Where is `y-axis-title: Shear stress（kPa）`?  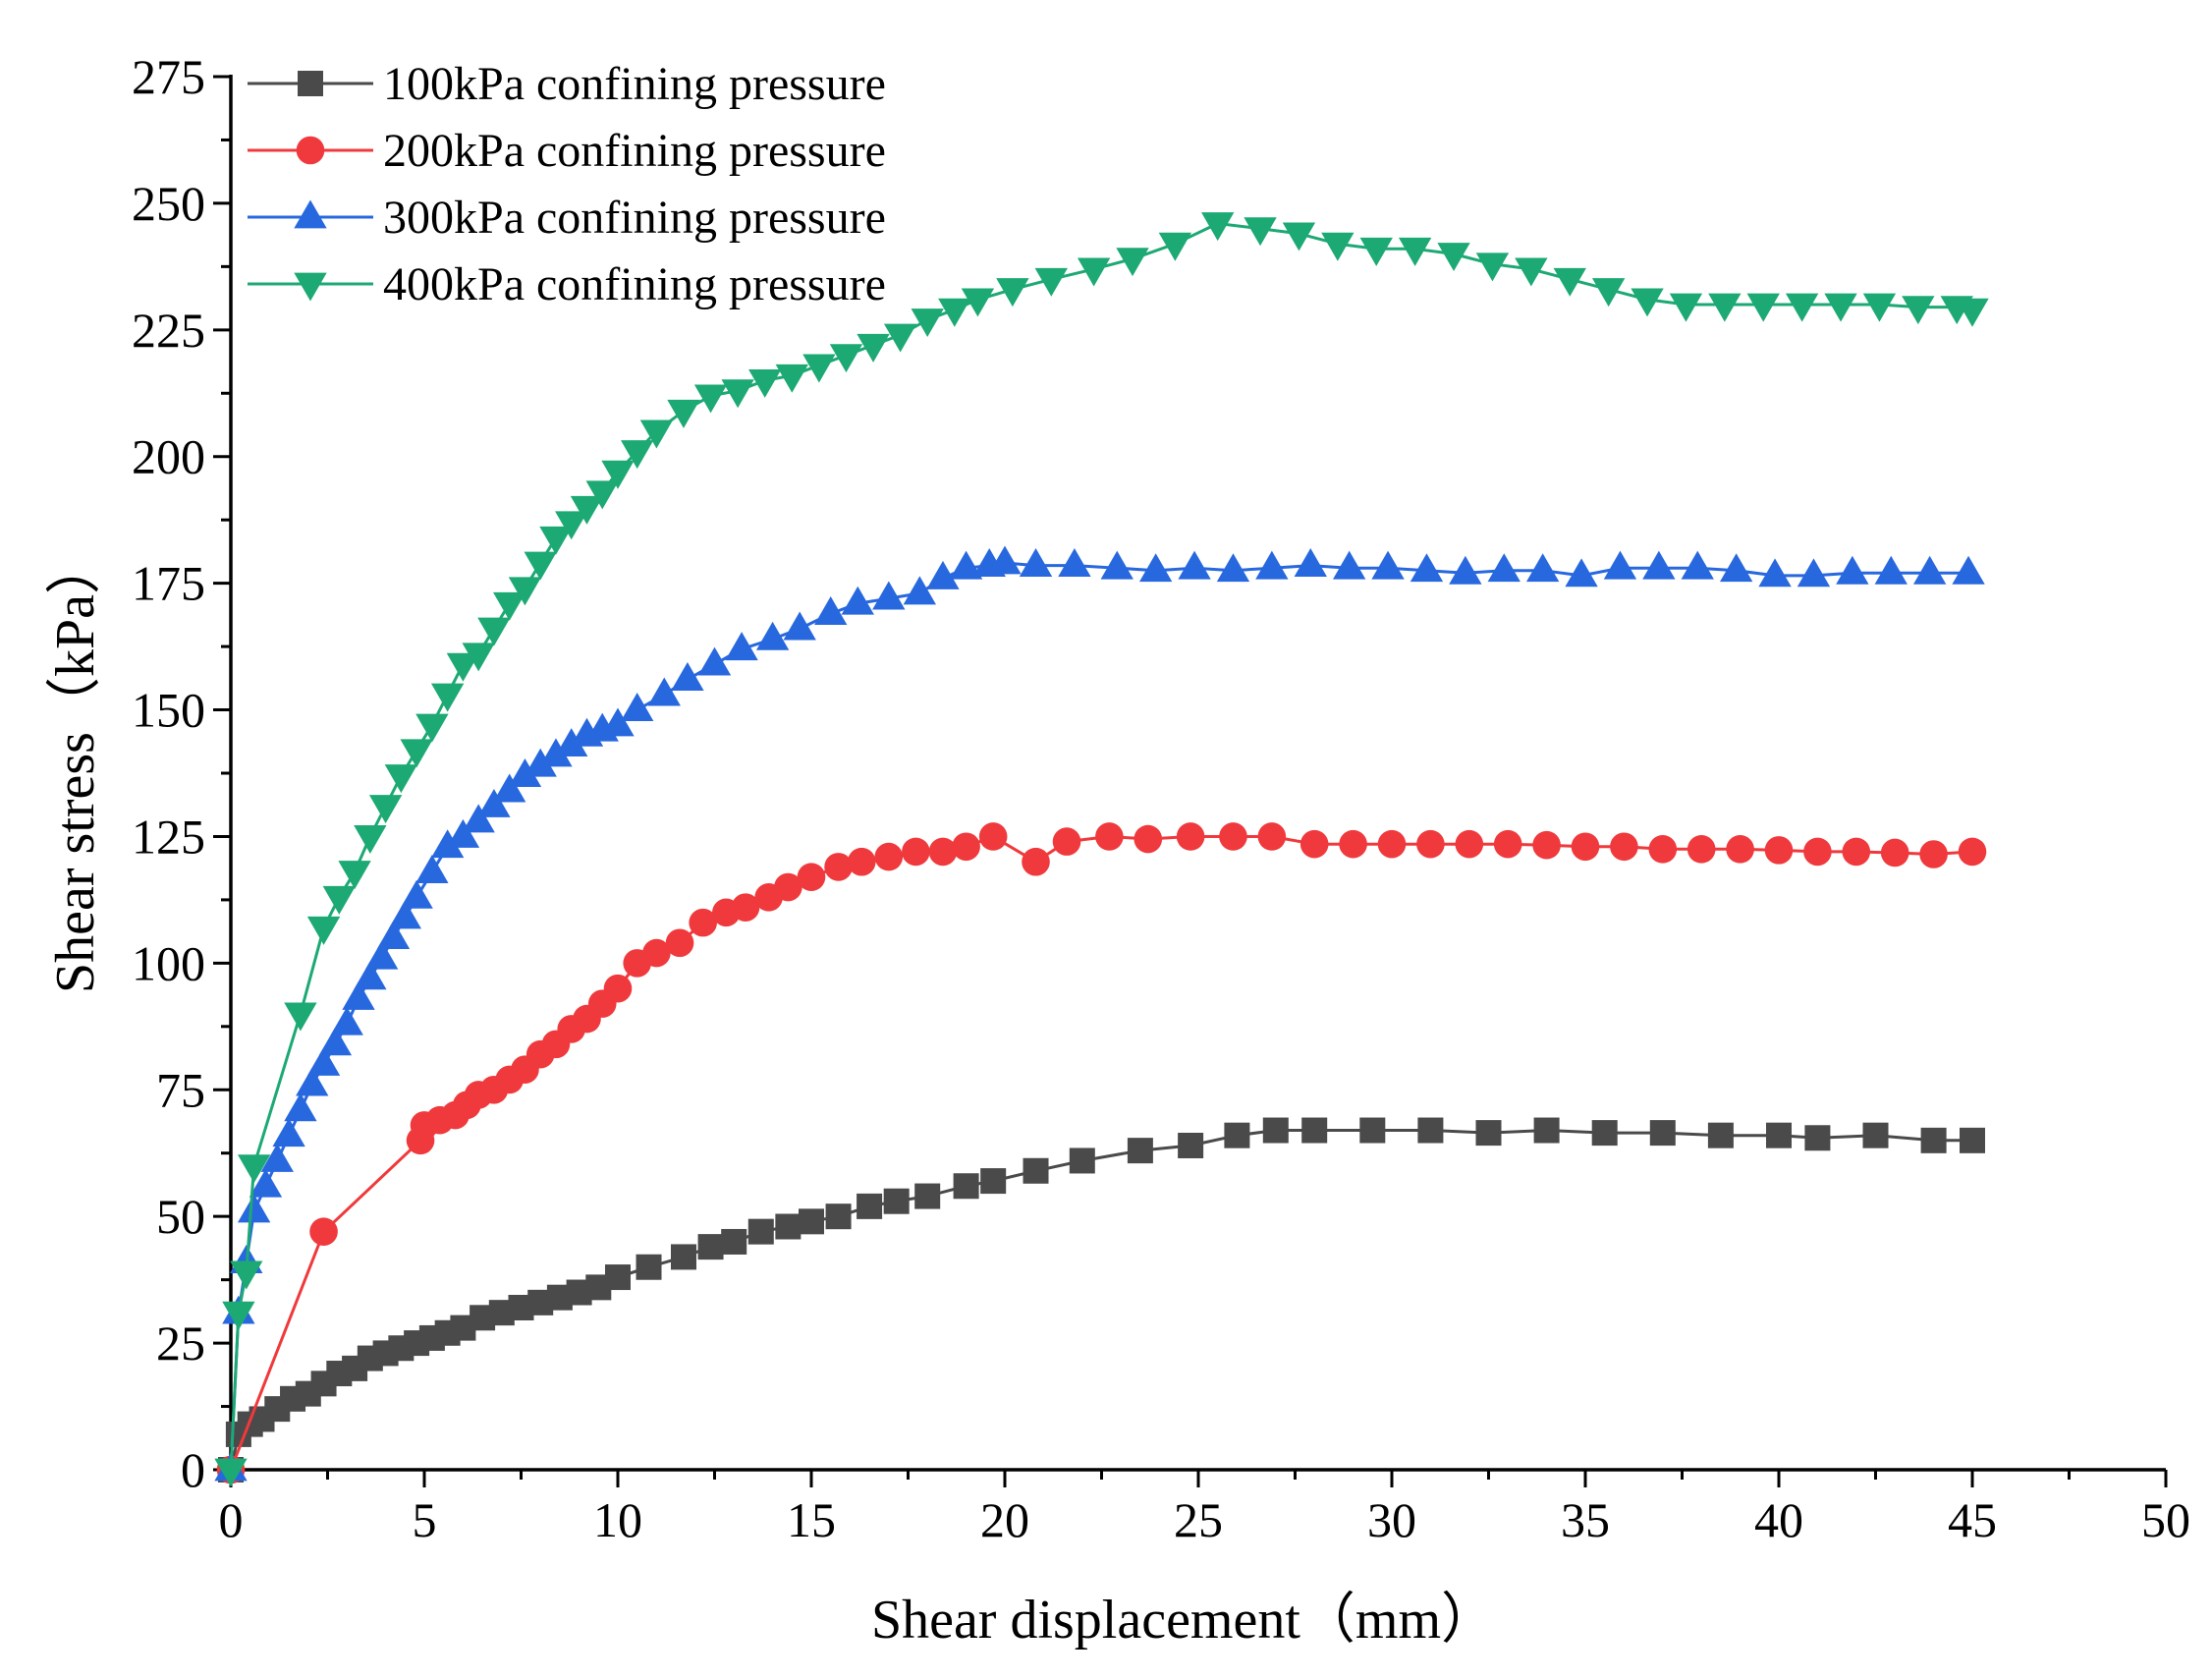 y-axis-title: Shear stress（kPa） is located at coordinates (75, 766).